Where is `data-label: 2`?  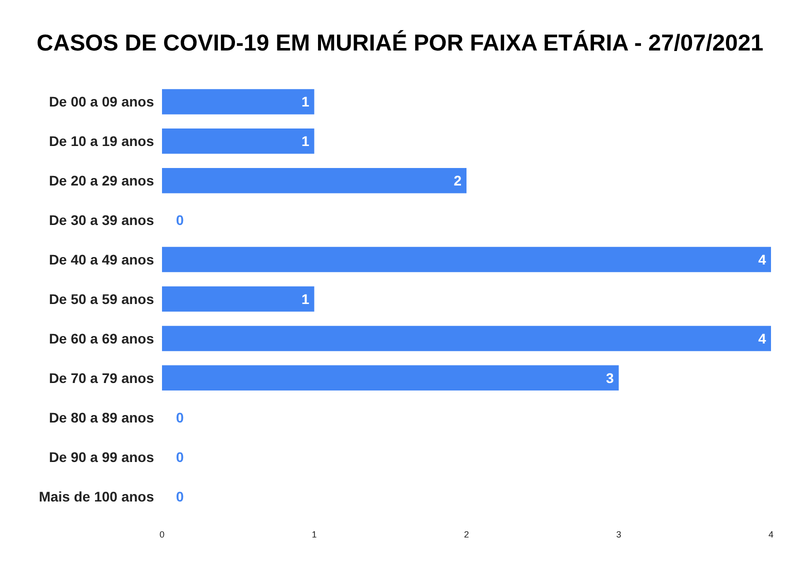
data-label: 2 is located at coordinates (458, 180).